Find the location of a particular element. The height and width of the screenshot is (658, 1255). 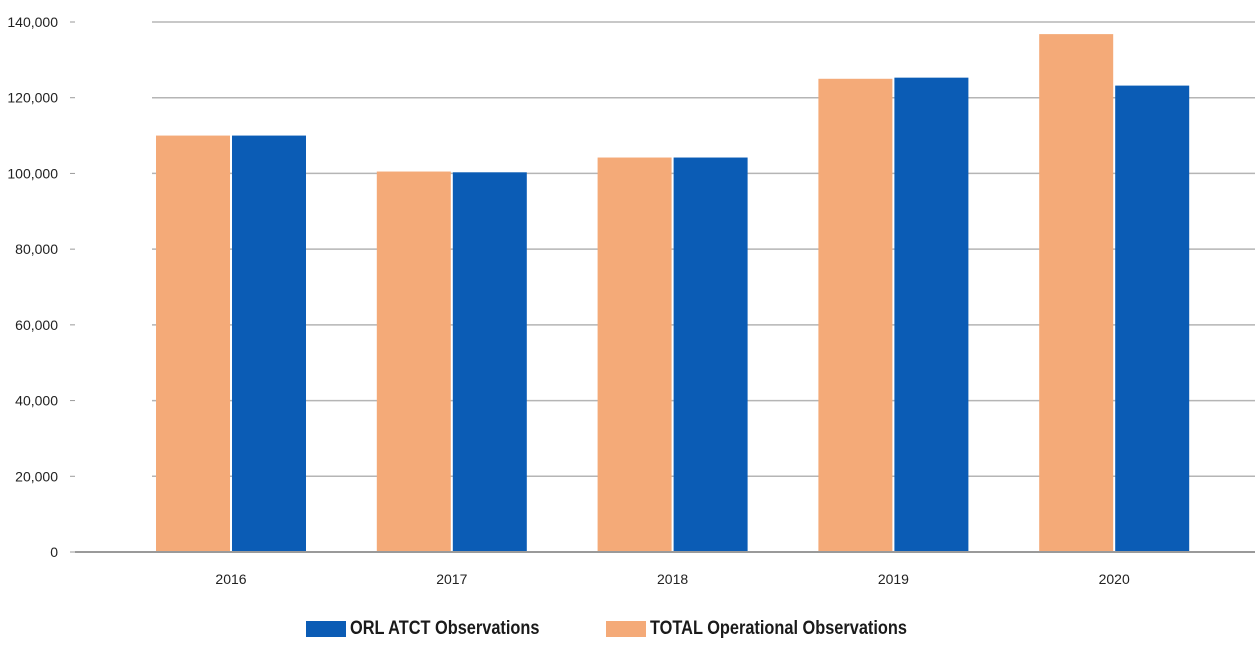

x-tick-label-2019: 2019 is located at coordinates (893, 579).